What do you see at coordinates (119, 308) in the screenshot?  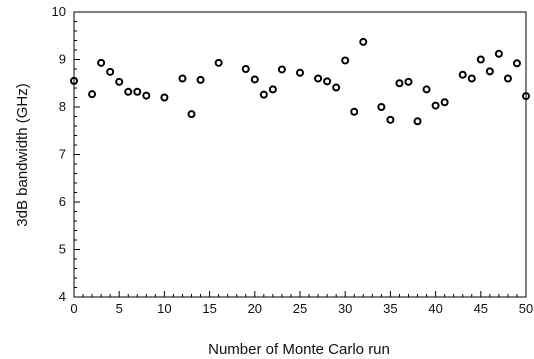 I see `x-tick-label: 5` at bounding box center [119, 308].